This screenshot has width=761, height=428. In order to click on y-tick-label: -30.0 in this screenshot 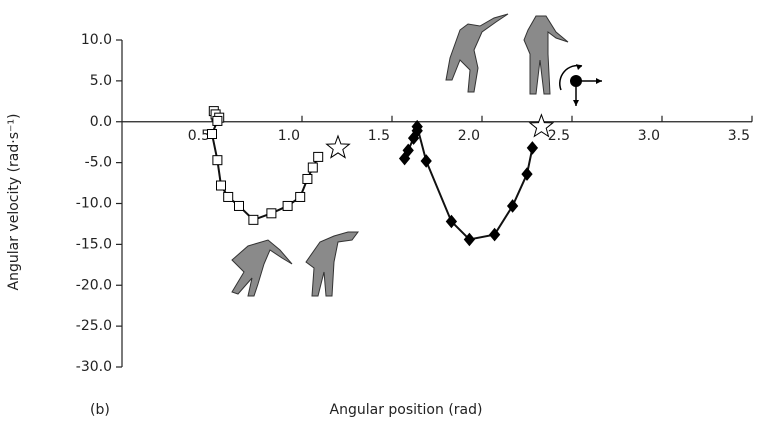, I will do `click(94, 367)`.